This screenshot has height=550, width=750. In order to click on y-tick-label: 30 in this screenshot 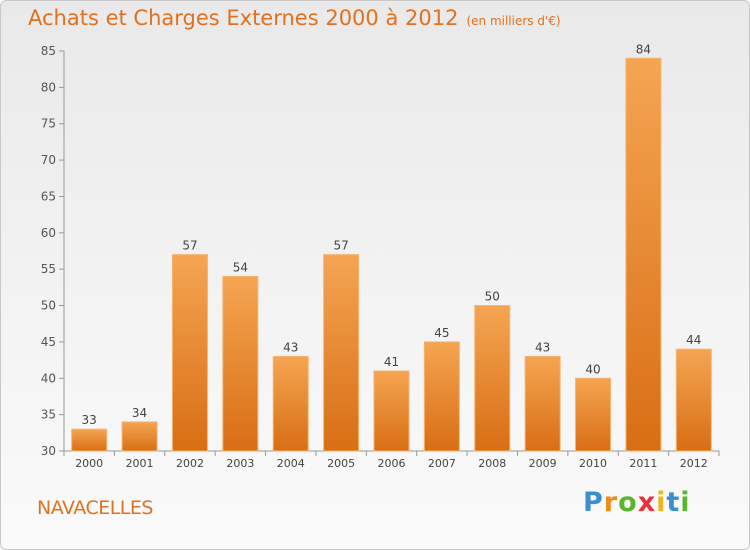, I will do `click(48, 451)`.